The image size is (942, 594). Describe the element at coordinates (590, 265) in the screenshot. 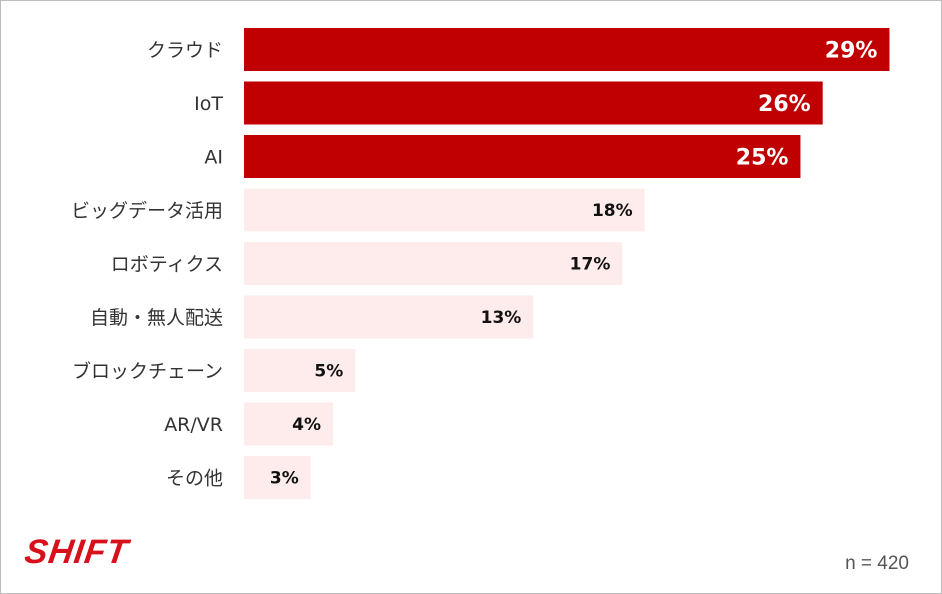

I see `value-label-4: 17%` at that location.